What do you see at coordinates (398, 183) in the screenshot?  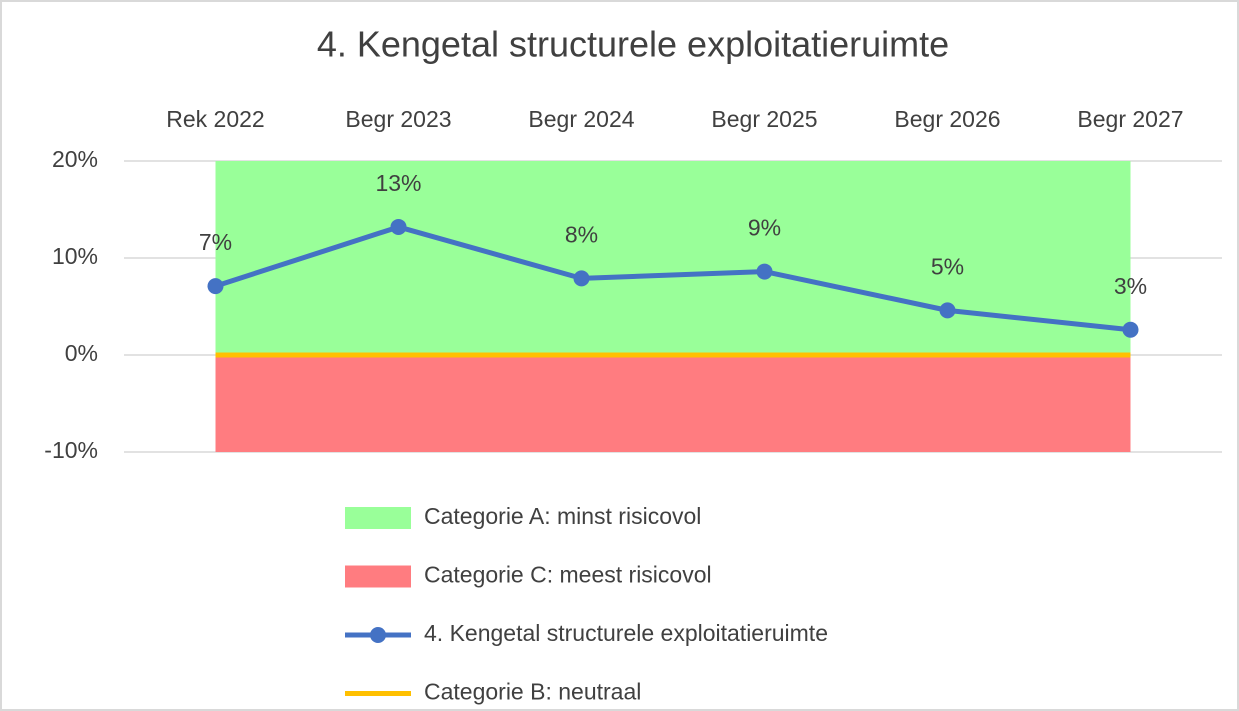 I see `data-label: 13%` at bounding box center [398, 183].